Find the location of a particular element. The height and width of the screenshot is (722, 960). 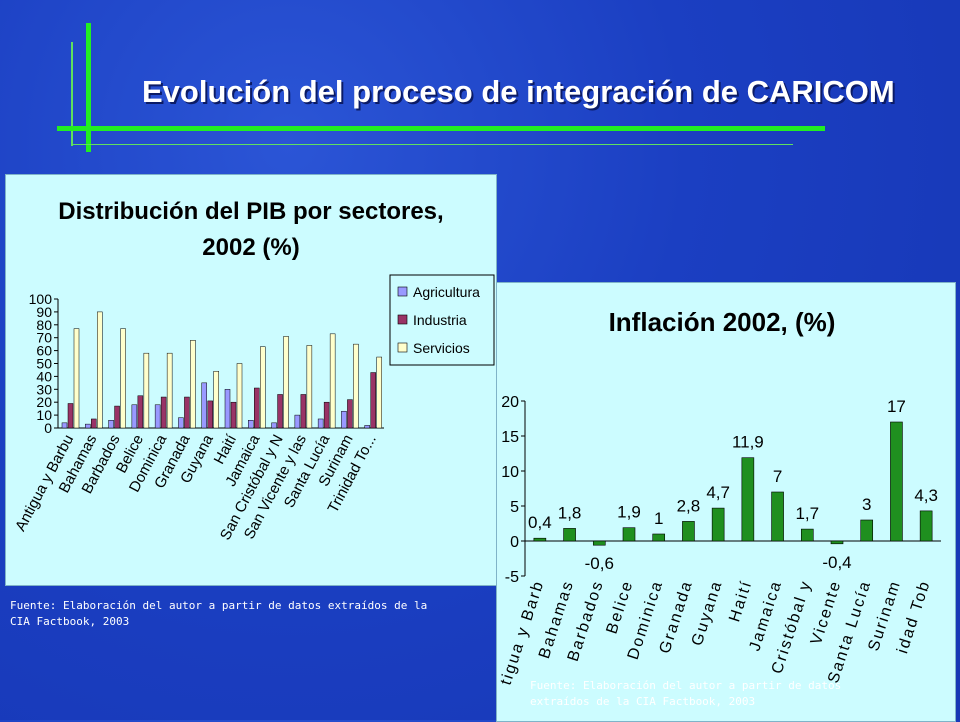

pib-y-tick-label: 50 is located at coordinates (44, 364).